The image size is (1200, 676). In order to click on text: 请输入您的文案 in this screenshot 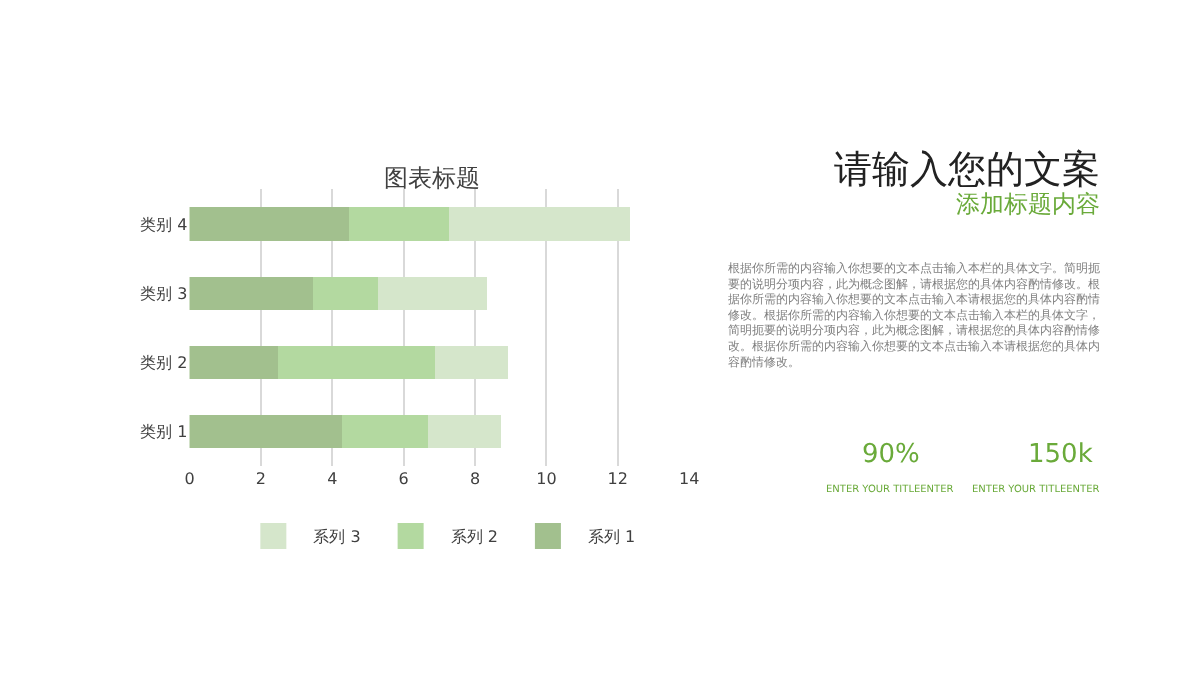, I will do `click(967, 170)`.